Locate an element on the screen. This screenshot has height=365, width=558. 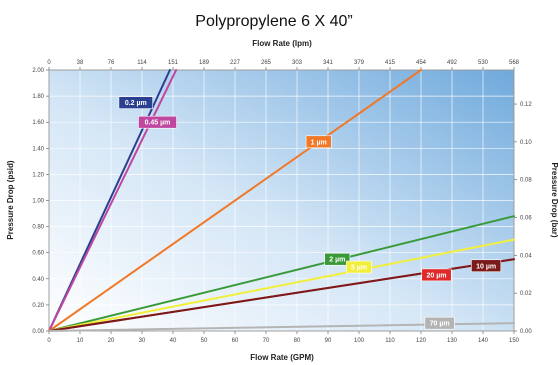
x-tick-label: 120 is located at coordinates (421, 341).